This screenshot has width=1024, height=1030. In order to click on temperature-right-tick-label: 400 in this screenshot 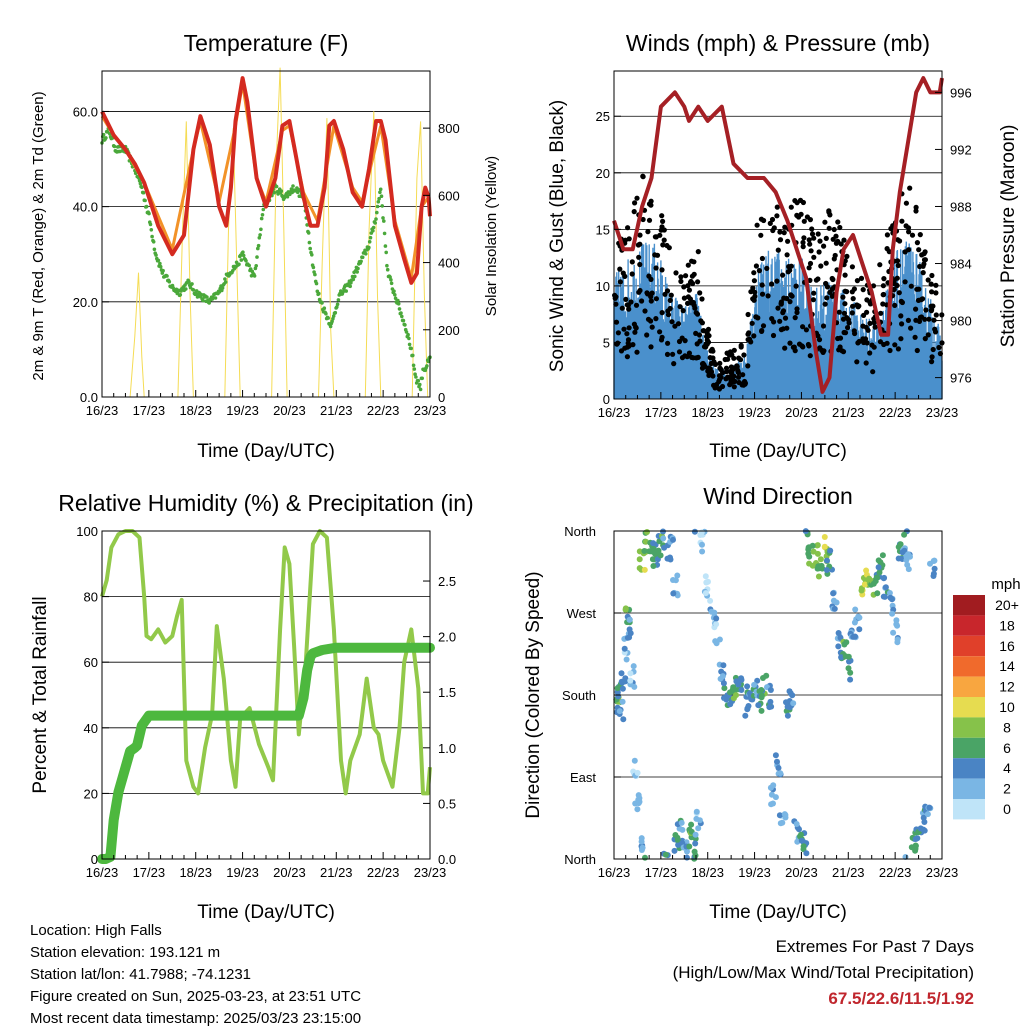, I will do `click(449, 263)`.